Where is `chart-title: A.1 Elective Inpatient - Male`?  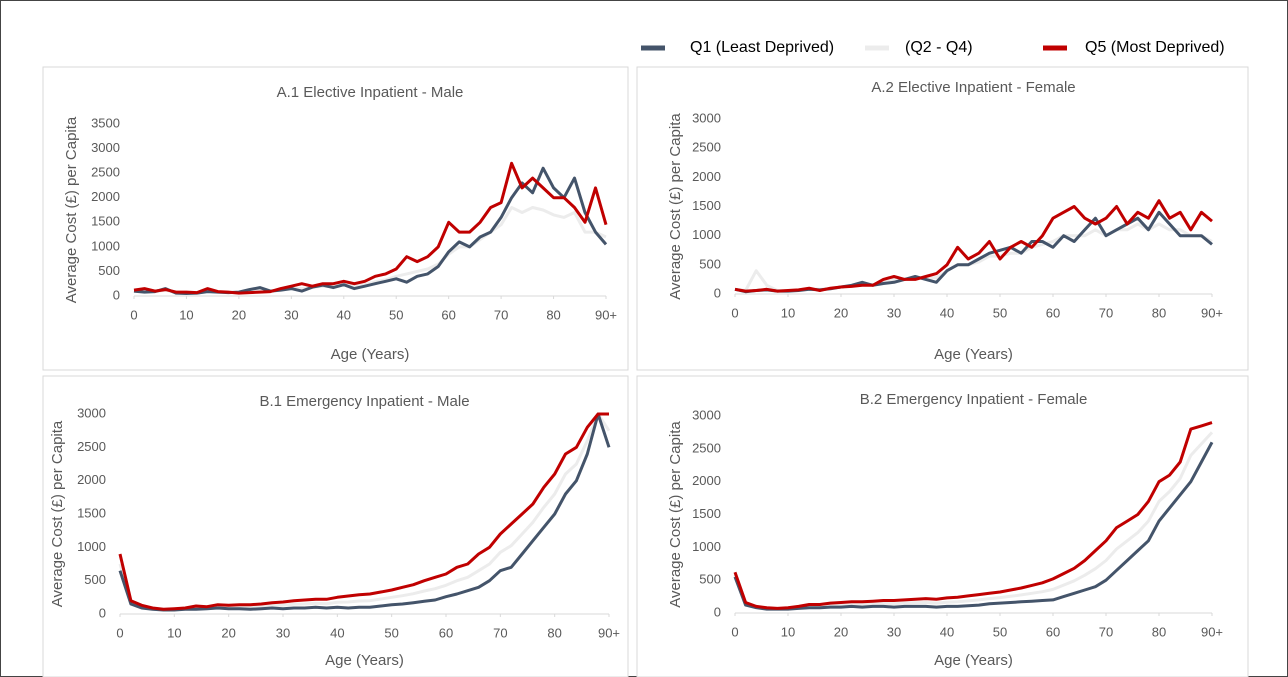 chart-title: A.1 Elective Inpatient - Male is located at coordinates (370, 92).